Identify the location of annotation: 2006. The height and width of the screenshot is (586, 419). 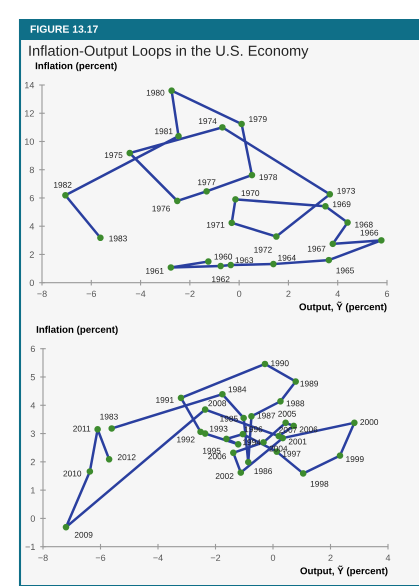
(217, 456).